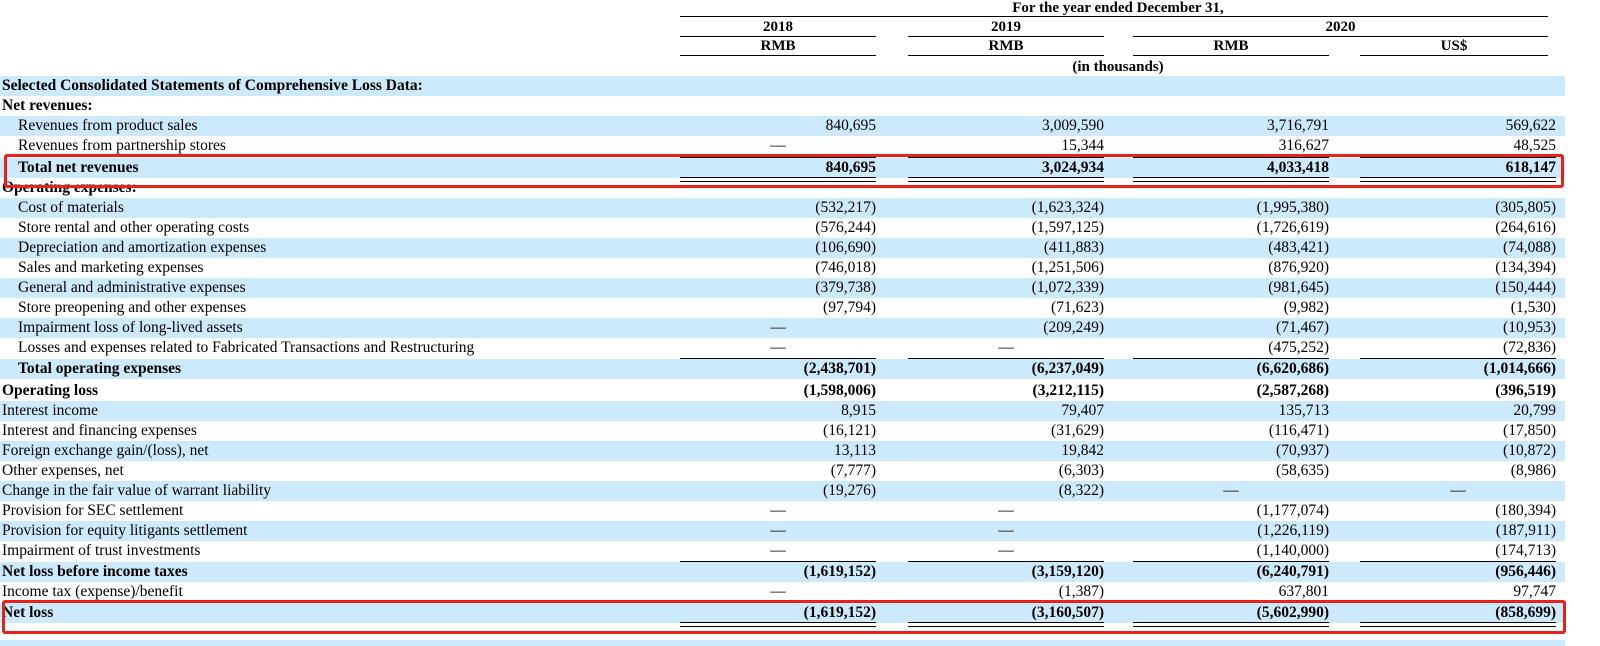 Image resolution: width=1600 pixels, height=646 pixels. Describe the element at coordinates (1118, 8) in the screenshot. I see `period-title: For the year ended December 31,` at that location.